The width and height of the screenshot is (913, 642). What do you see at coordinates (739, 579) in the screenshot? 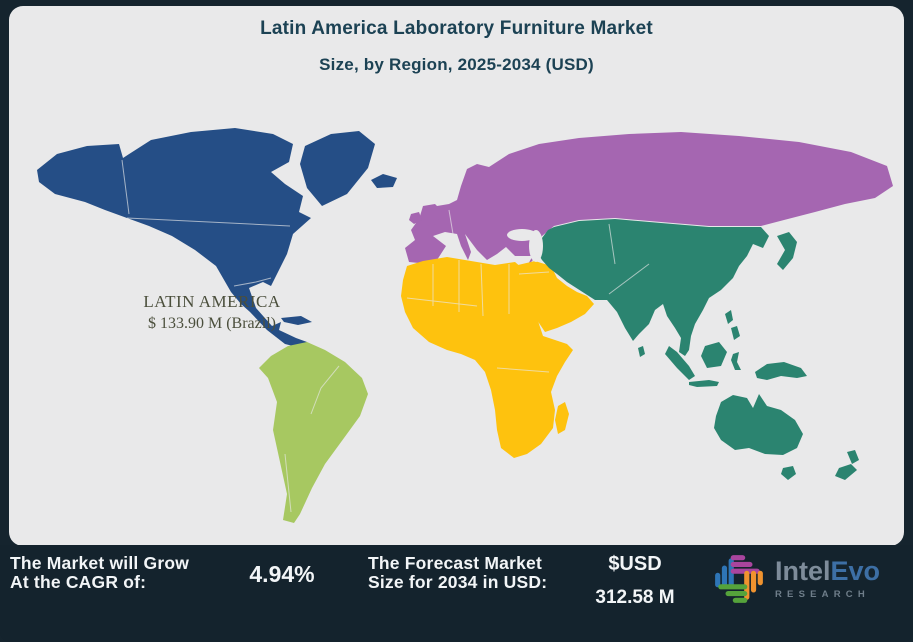
I see `intelevo-logo-icon` at bounding box center [739, 579].